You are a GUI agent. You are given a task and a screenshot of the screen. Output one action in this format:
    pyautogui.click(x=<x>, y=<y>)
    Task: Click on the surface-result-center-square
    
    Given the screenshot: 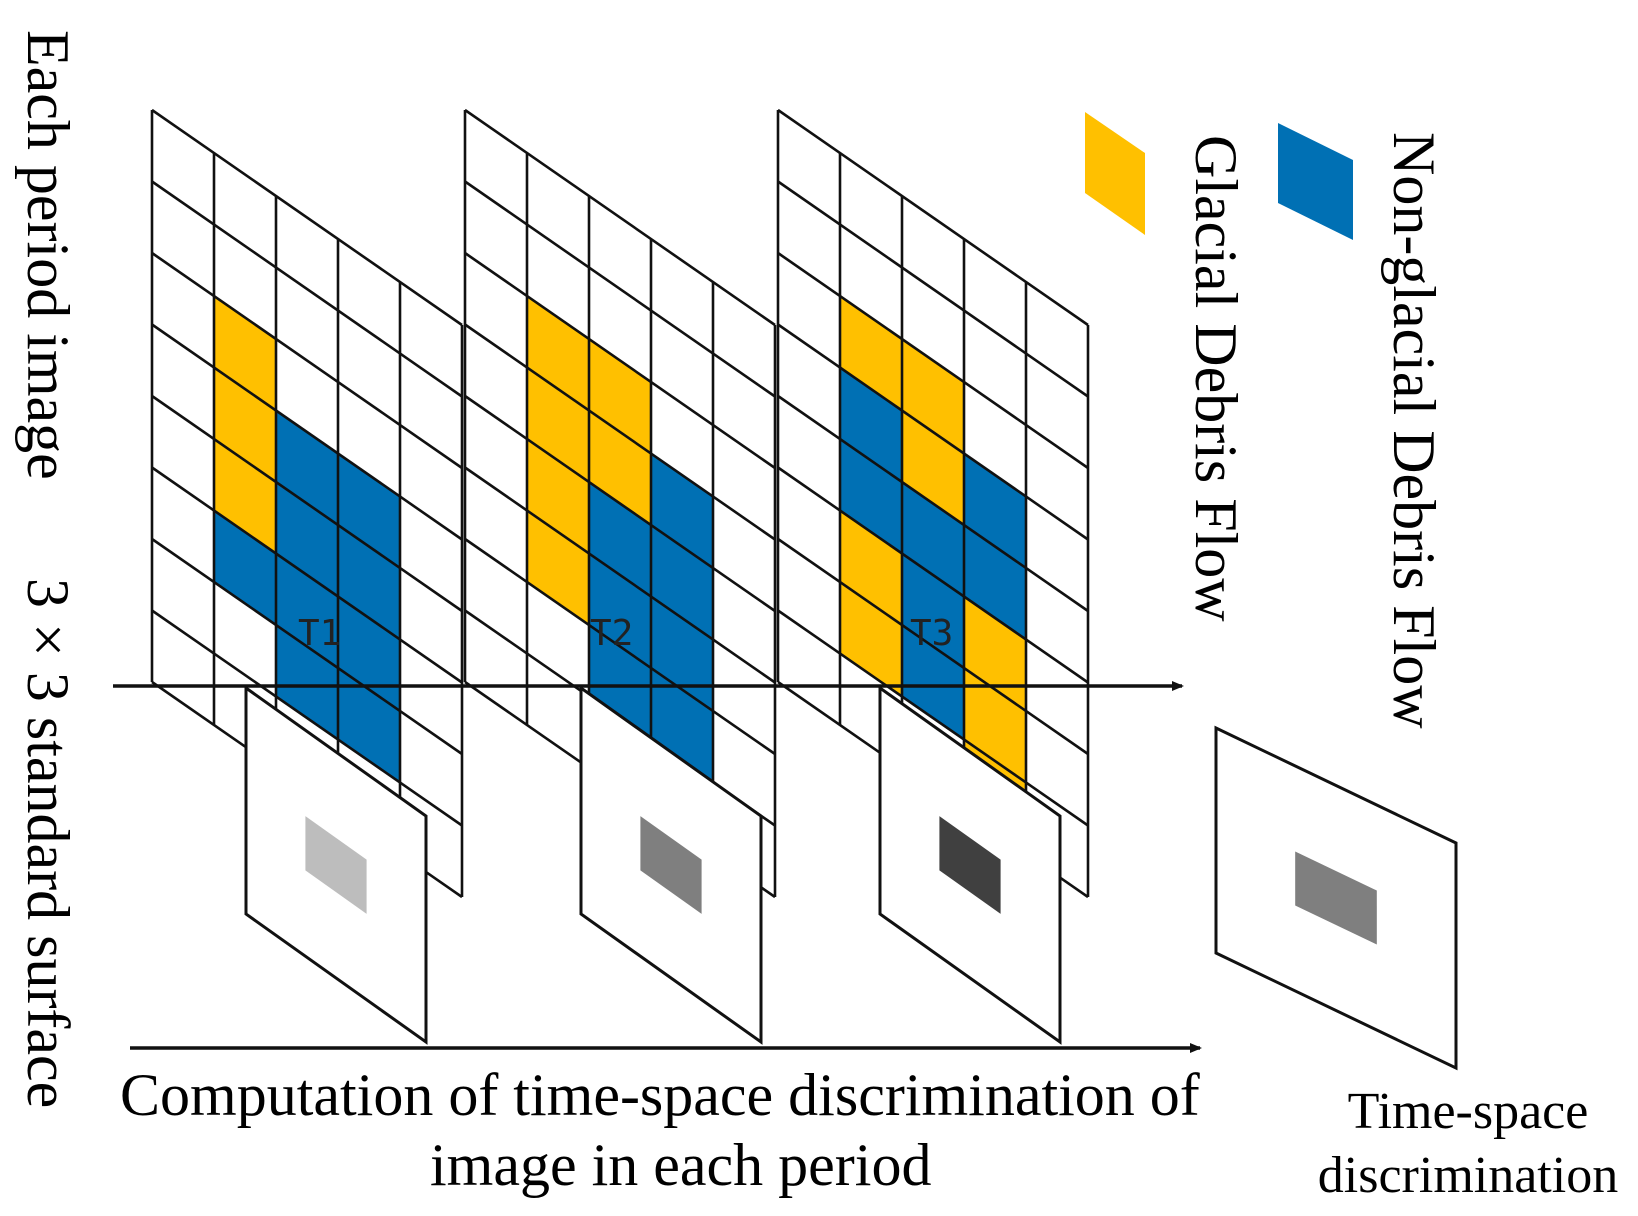 What is the action you would take?
    pyautogui.click(x=1336, y=898)
    